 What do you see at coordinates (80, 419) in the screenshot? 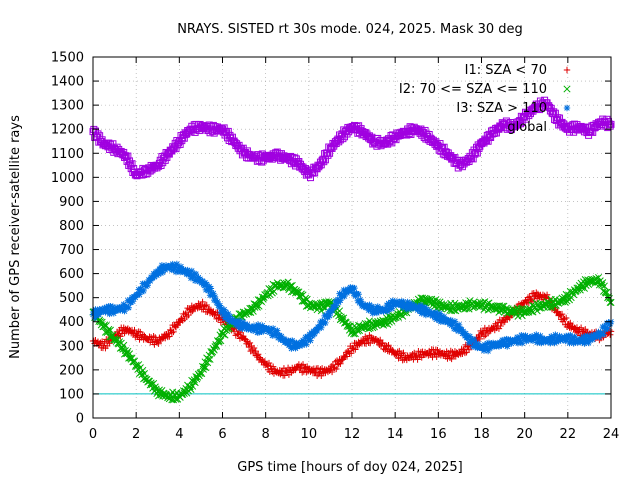
I see `y-tick-label: 0` at bounding box center [80, 419].